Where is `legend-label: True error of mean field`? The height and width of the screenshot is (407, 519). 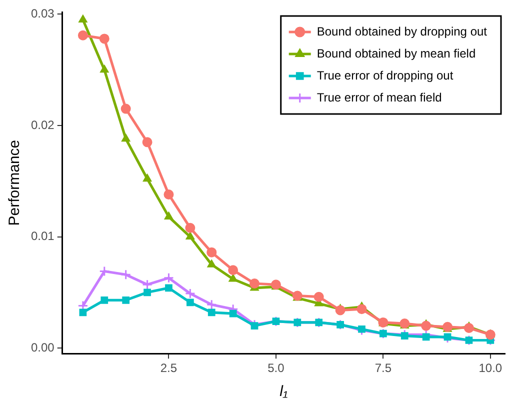
legend-label: True error of mean field is located at coordinates (379, 97).